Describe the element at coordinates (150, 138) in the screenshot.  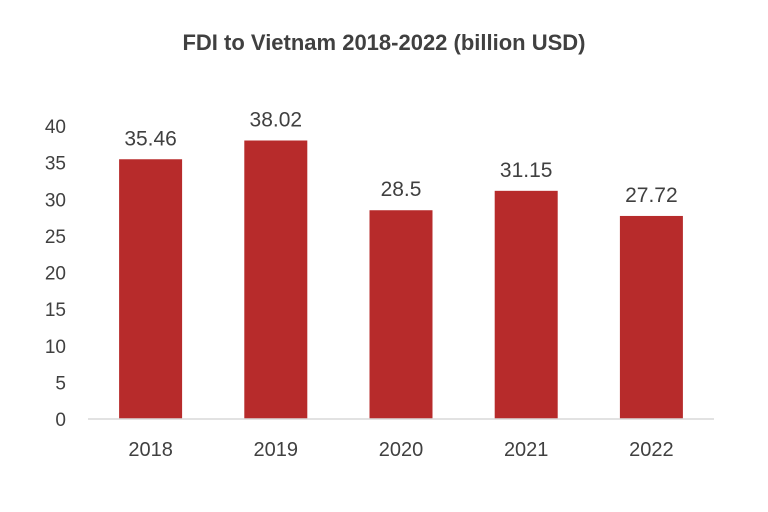
I see `data-label-2018: 35.46` at that location.